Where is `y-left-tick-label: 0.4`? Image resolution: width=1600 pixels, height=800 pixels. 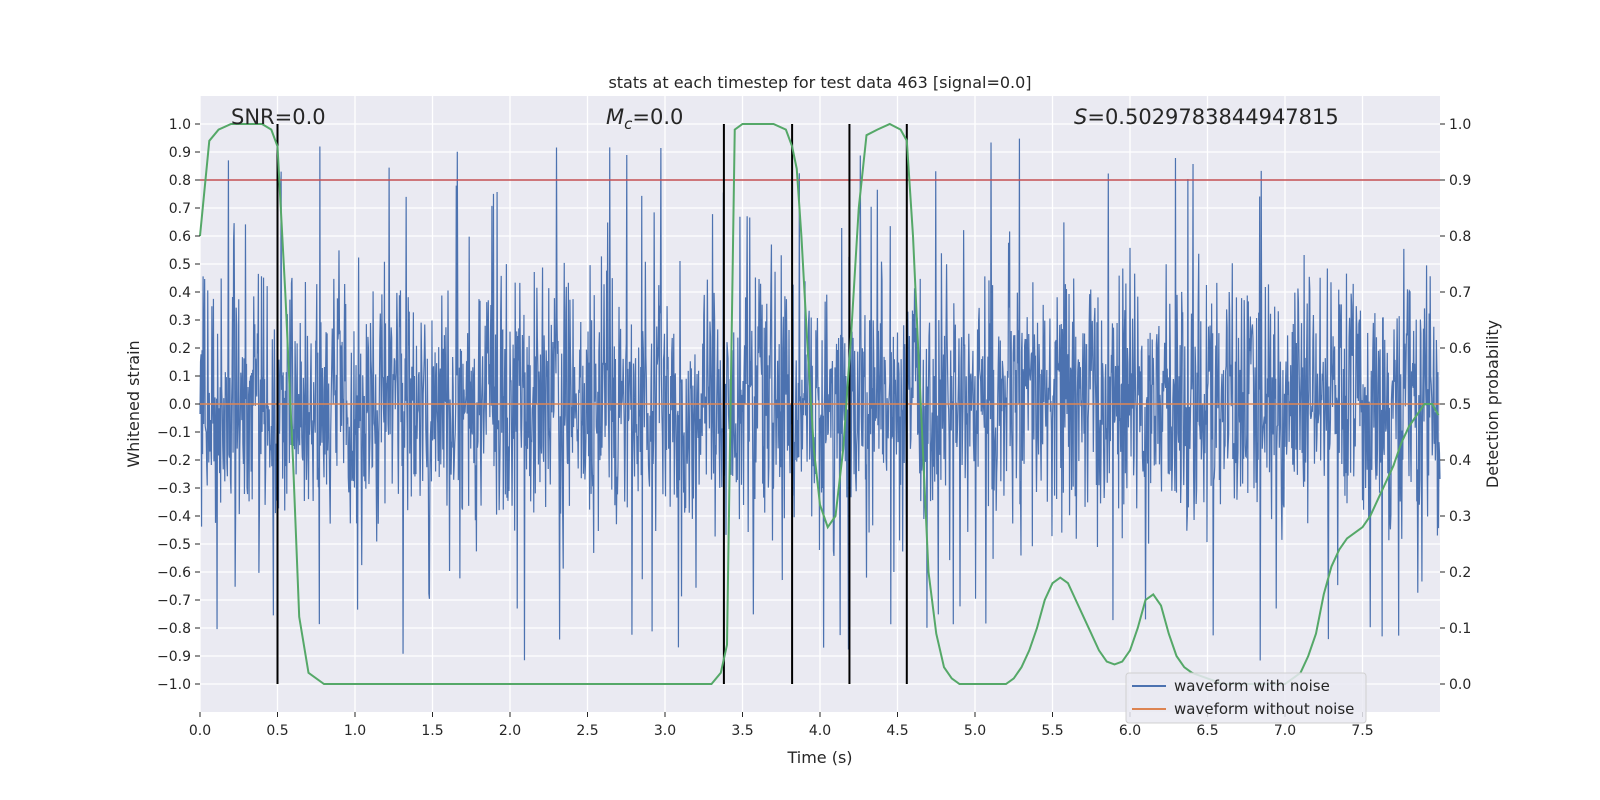 y-left-tick-label: 0.4 is located at coordinates (180, 293).